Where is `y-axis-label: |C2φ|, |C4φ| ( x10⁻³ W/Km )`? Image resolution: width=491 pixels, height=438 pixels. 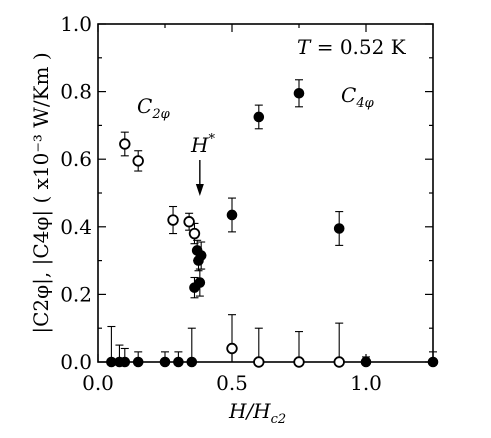 y-axis-label: |C2φ|, |C4φ| ( x10⁻³ W/Km ) is located at coordinates (41, 192).